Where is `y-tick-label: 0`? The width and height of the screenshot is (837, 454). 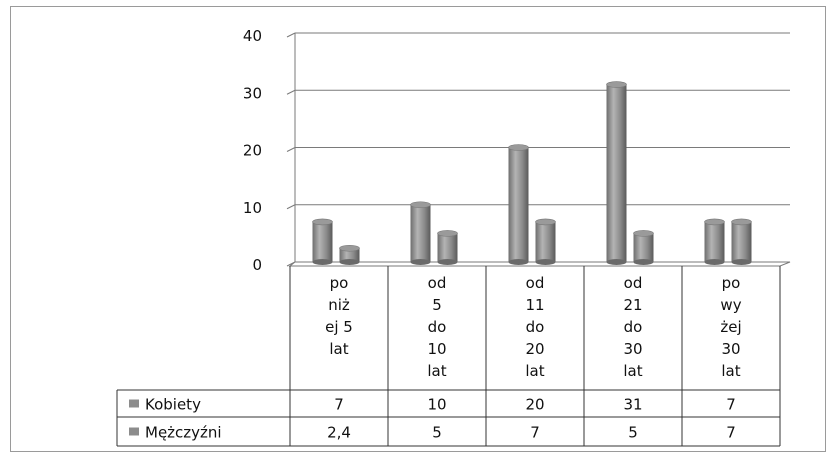
y-tick-label: 0 is located at coordinates (257, 265).